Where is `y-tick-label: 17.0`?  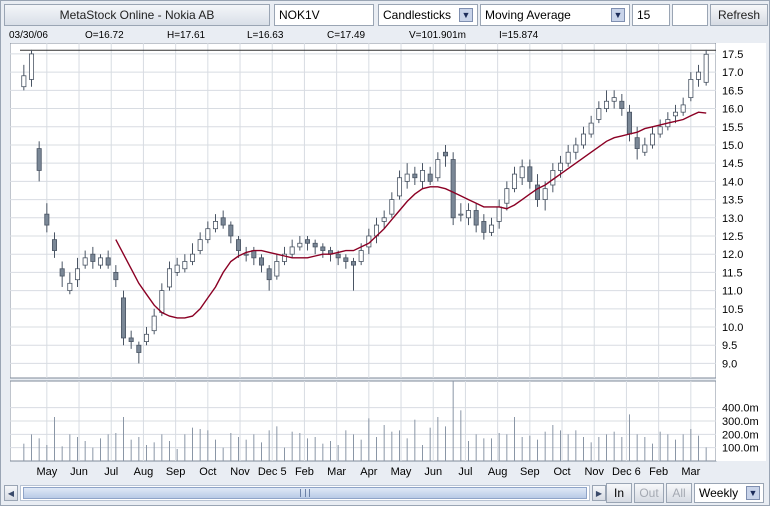
y-tick-label: 17.0 is located at coordinates (732, 73).